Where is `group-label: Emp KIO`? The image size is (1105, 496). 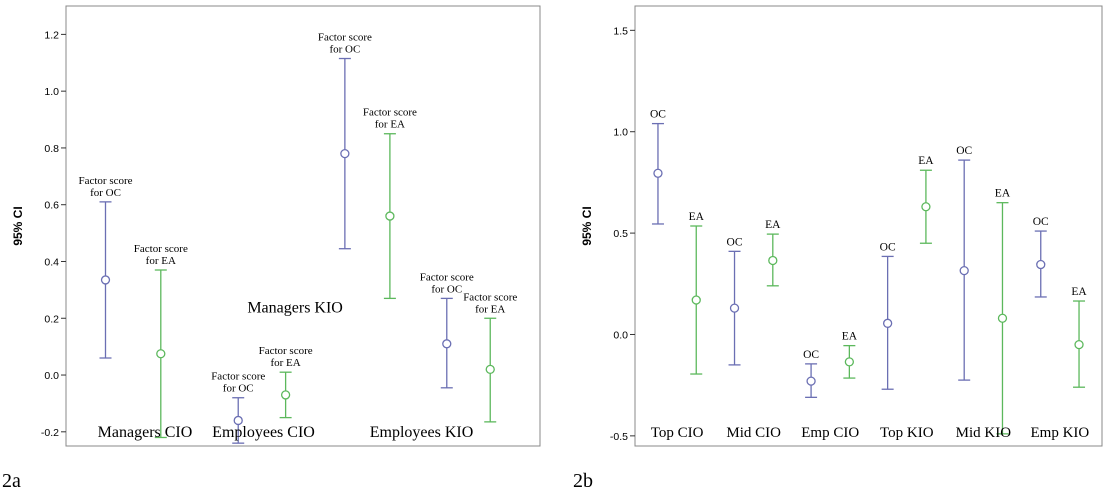
group-label: Emp KIO is located at coordinates (1060, 433).